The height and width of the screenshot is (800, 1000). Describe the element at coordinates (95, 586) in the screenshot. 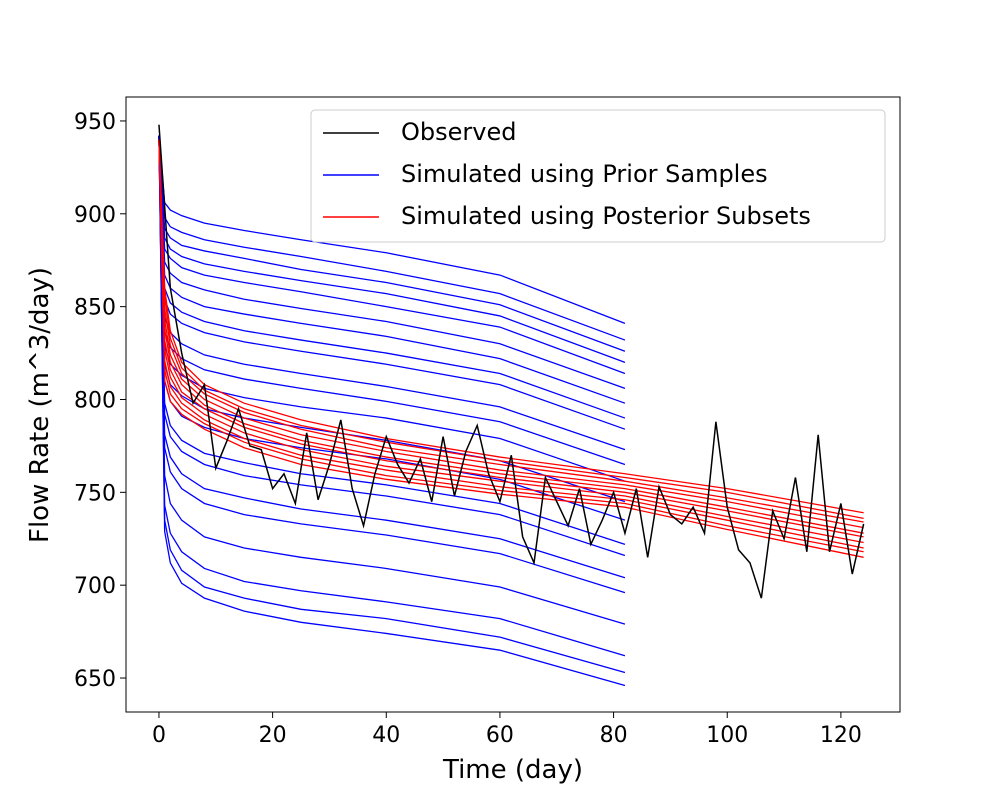

I see `y-tick-label: 700` at that location.